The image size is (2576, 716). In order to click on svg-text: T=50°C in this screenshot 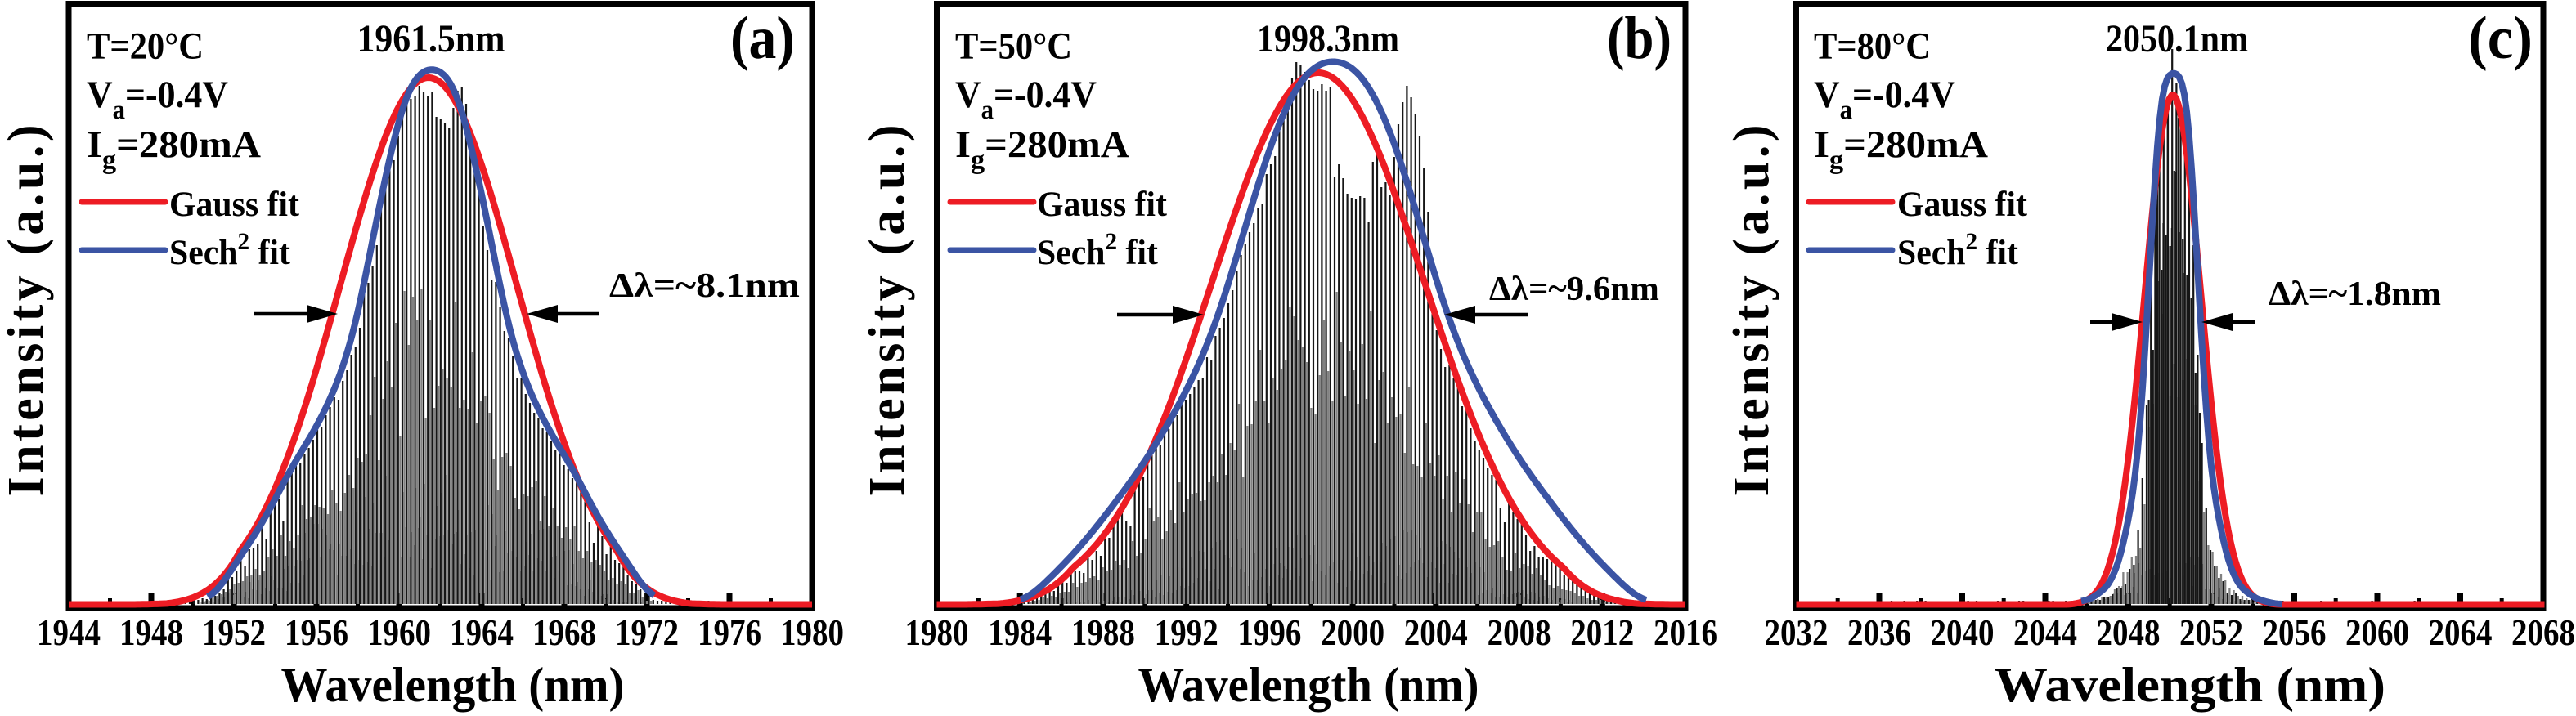, I will do `click(1013, 46)`.